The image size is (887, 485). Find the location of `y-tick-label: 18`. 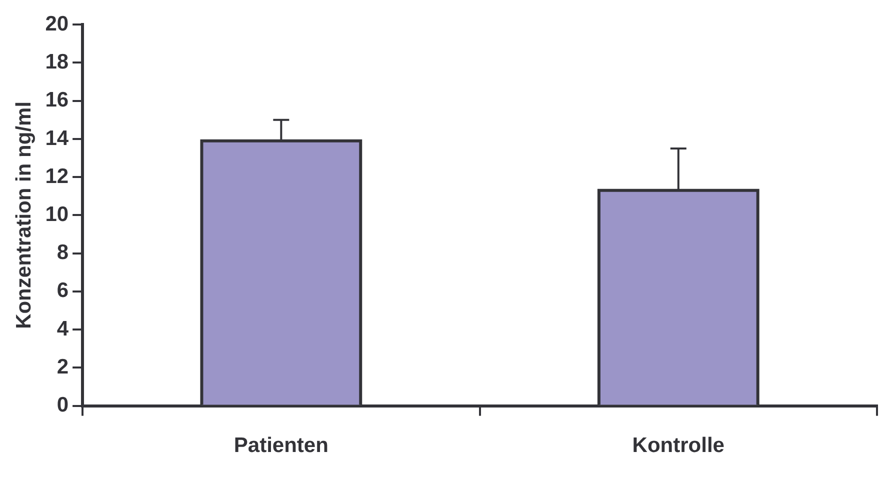

y-tick-label: 18 is located at coordinates (57, 62).